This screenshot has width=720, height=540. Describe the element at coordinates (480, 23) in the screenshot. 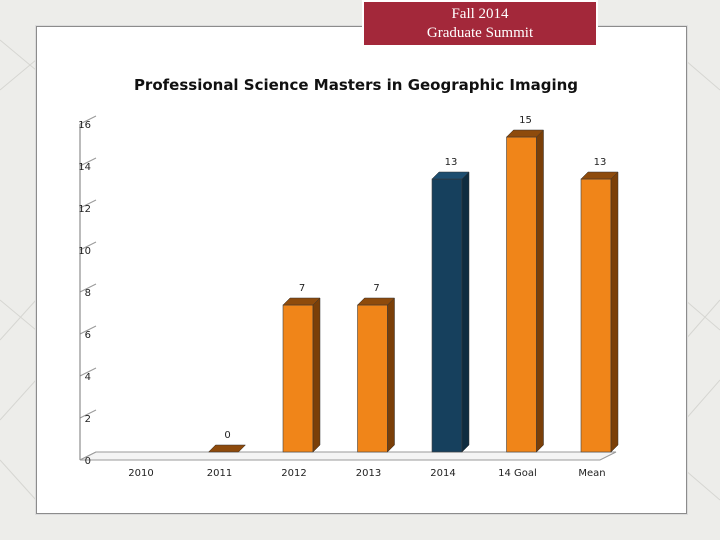

I see `banner: Fall 2014 Graduate Summit` at that location.